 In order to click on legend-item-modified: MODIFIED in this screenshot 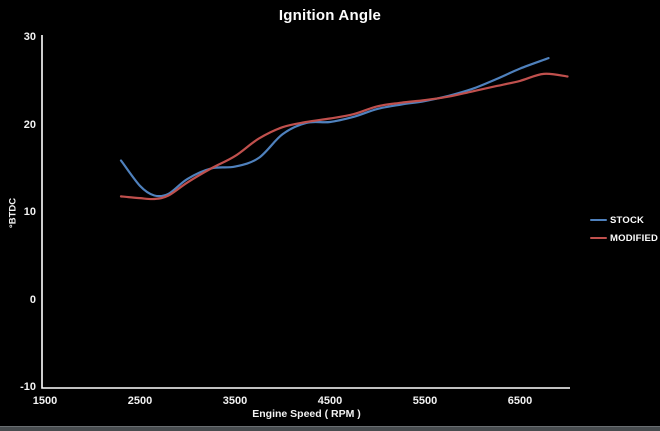, I will do `click(624, 238)`.